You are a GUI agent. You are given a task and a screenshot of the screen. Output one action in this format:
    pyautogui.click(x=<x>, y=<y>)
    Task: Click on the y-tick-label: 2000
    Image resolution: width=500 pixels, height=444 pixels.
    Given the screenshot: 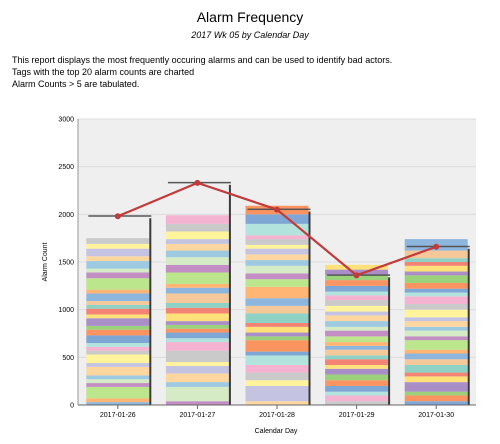 What is the action you would take?
    pyautogui.click(x=66, y=215)
    